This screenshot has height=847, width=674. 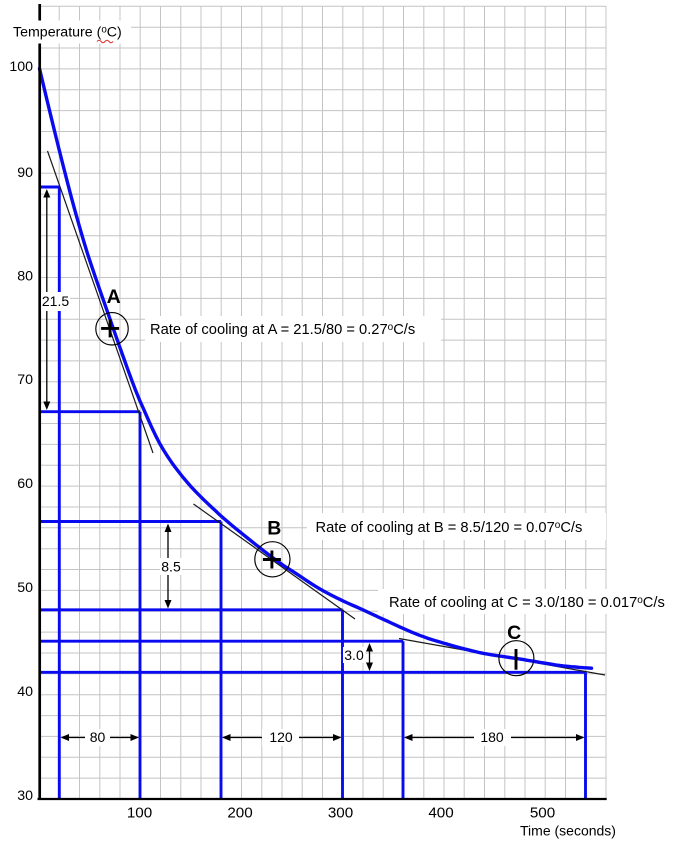 What do you see at coordinates (25, 173) in the screenshot?
I see `svg-text: 90` at bounding box center [25, 173].